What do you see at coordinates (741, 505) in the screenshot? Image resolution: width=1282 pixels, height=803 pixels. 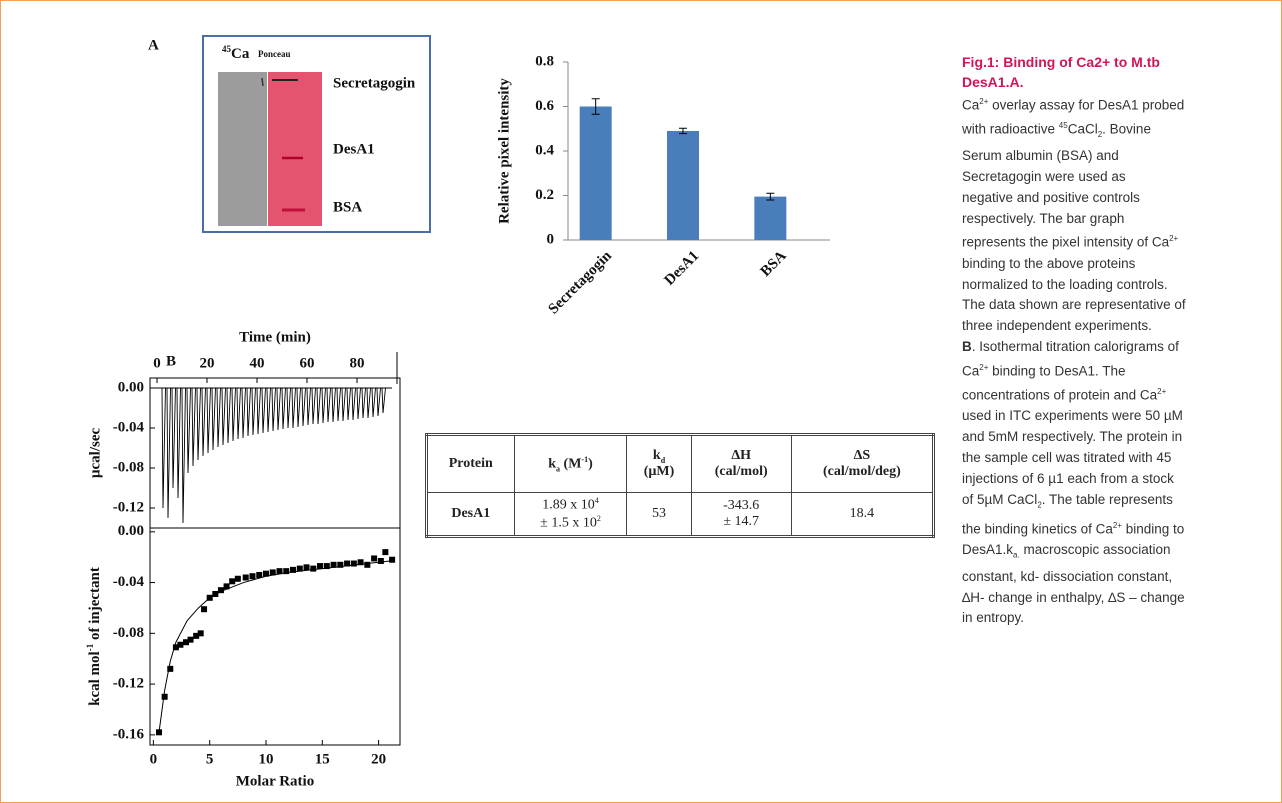 I see `text-run: -343.6` at bounding box center [741, 505].